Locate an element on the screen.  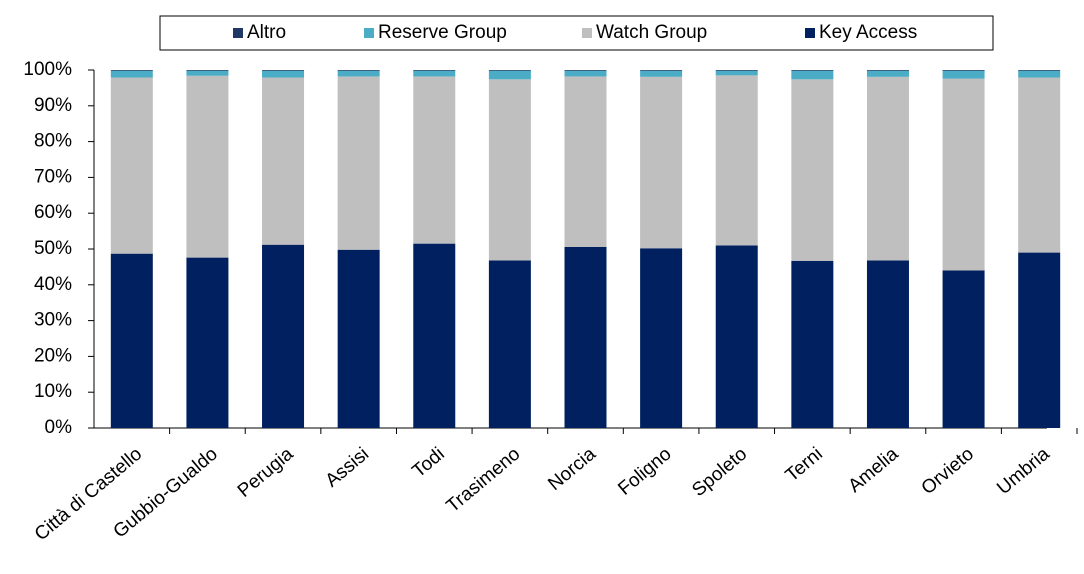
x-tick-label: Amelia is located at coordinates (873, 470).